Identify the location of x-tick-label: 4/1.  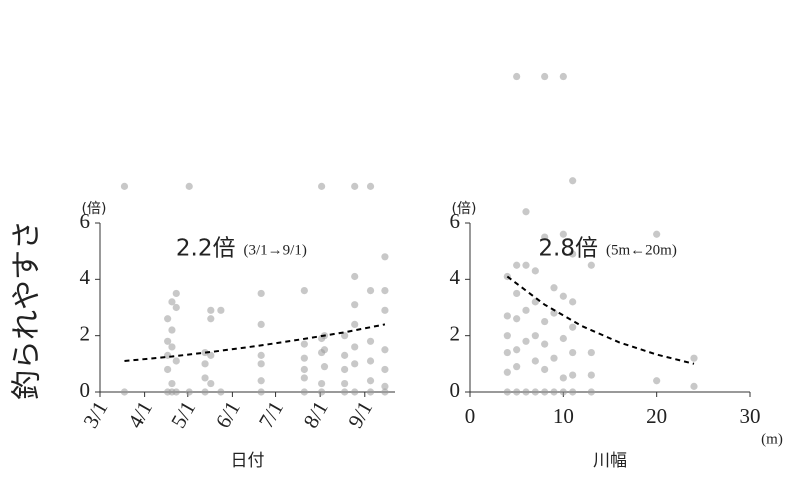
(140, 414).